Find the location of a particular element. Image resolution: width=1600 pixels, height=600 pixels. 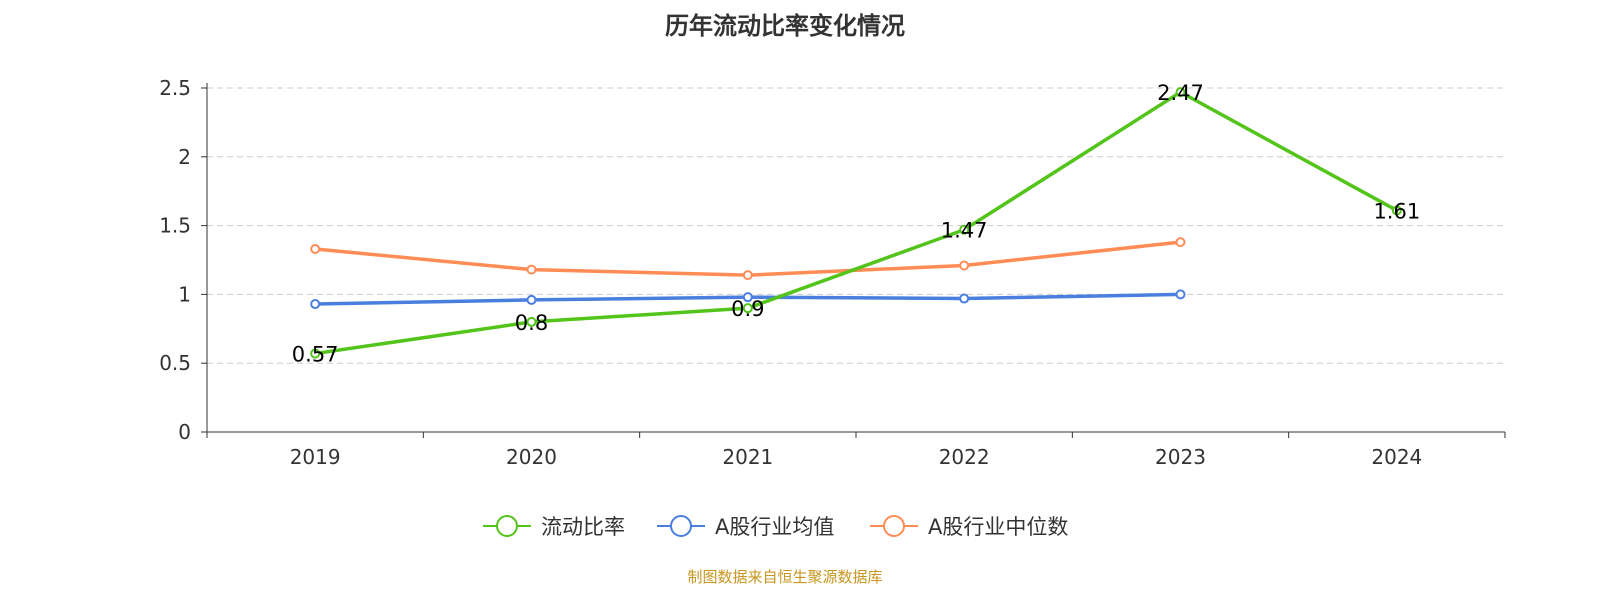

x-tick-label: 2023 is located at coordinates (1180, 457).